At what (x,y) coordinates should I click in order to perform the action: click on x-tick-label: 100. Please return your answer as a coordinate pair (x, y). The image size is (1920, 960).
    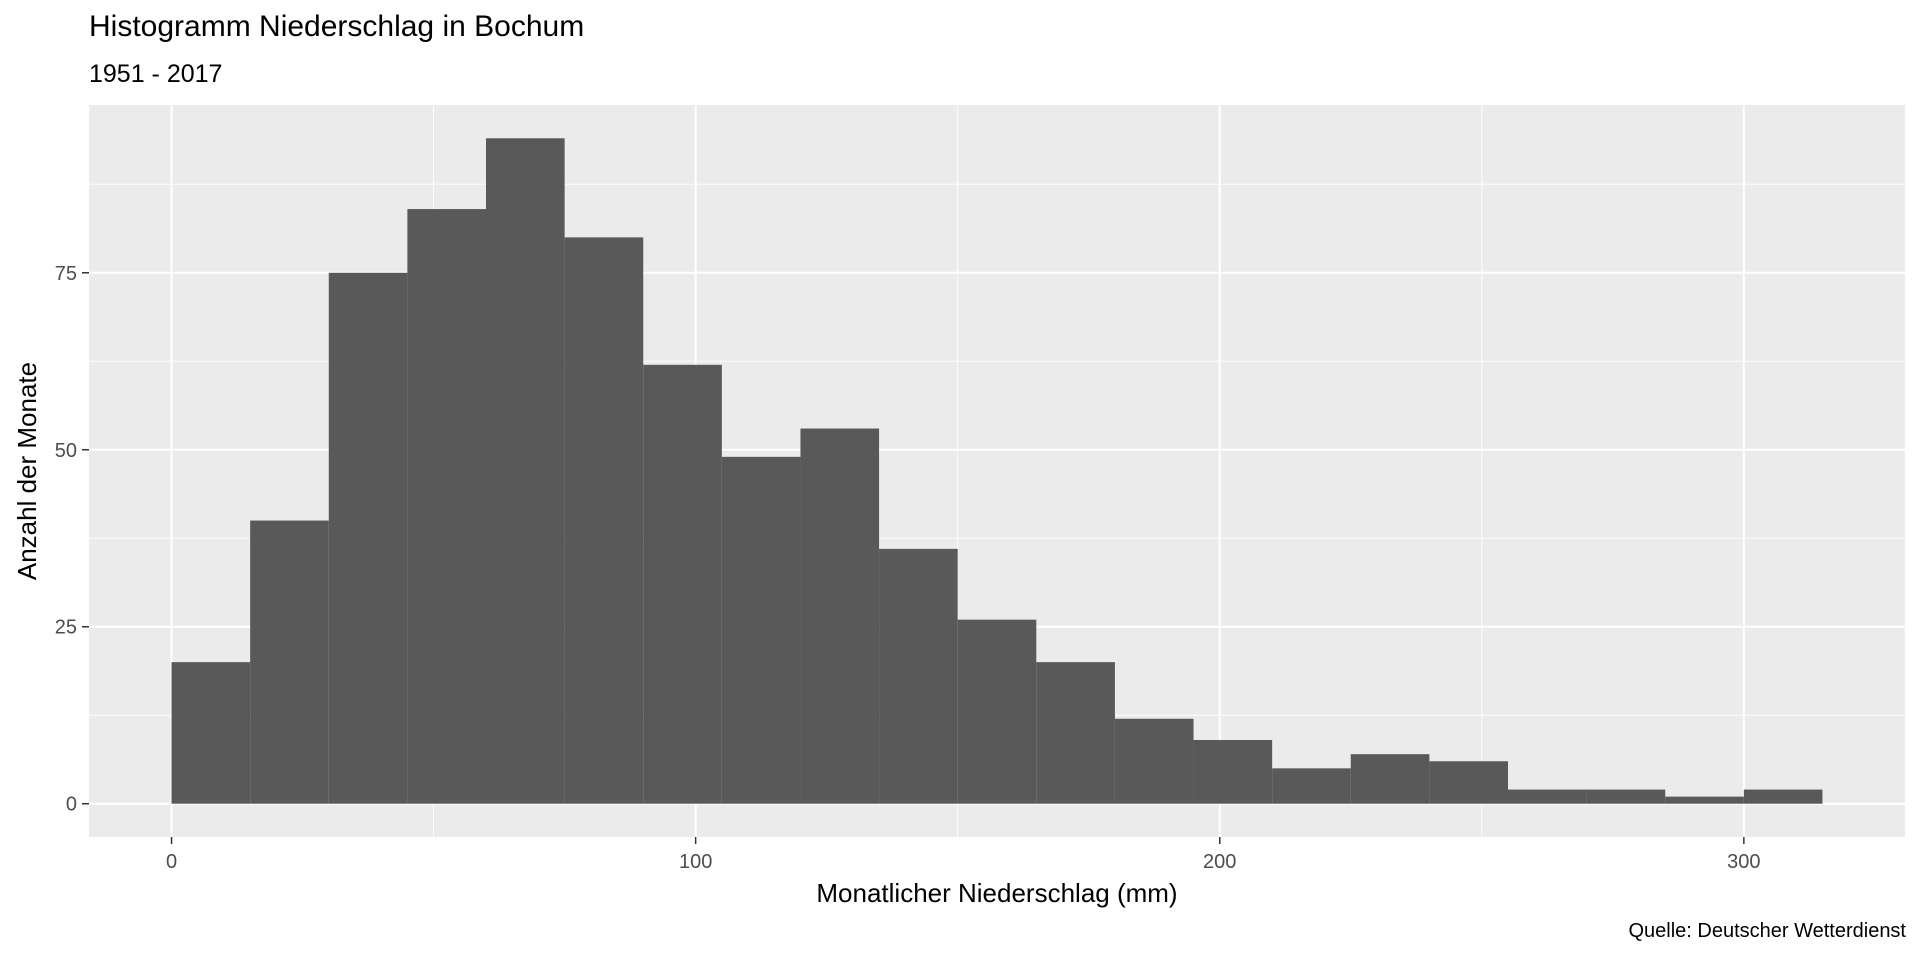
    Looking at the image, I should click on (695, 862).